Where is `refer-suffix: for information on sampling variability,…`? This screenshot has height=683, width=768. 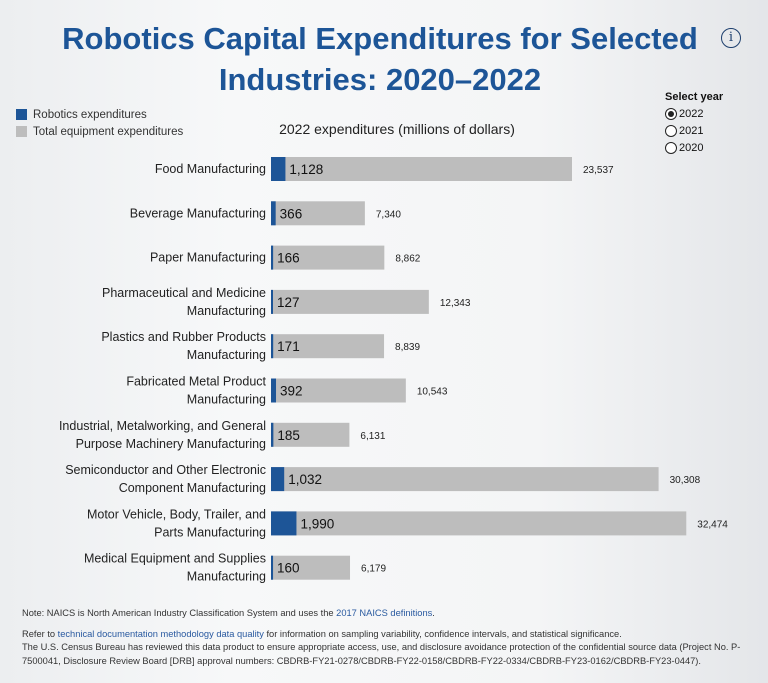 refer-suffix: for information on sampling variability,… is located at coordinates (442, 633).